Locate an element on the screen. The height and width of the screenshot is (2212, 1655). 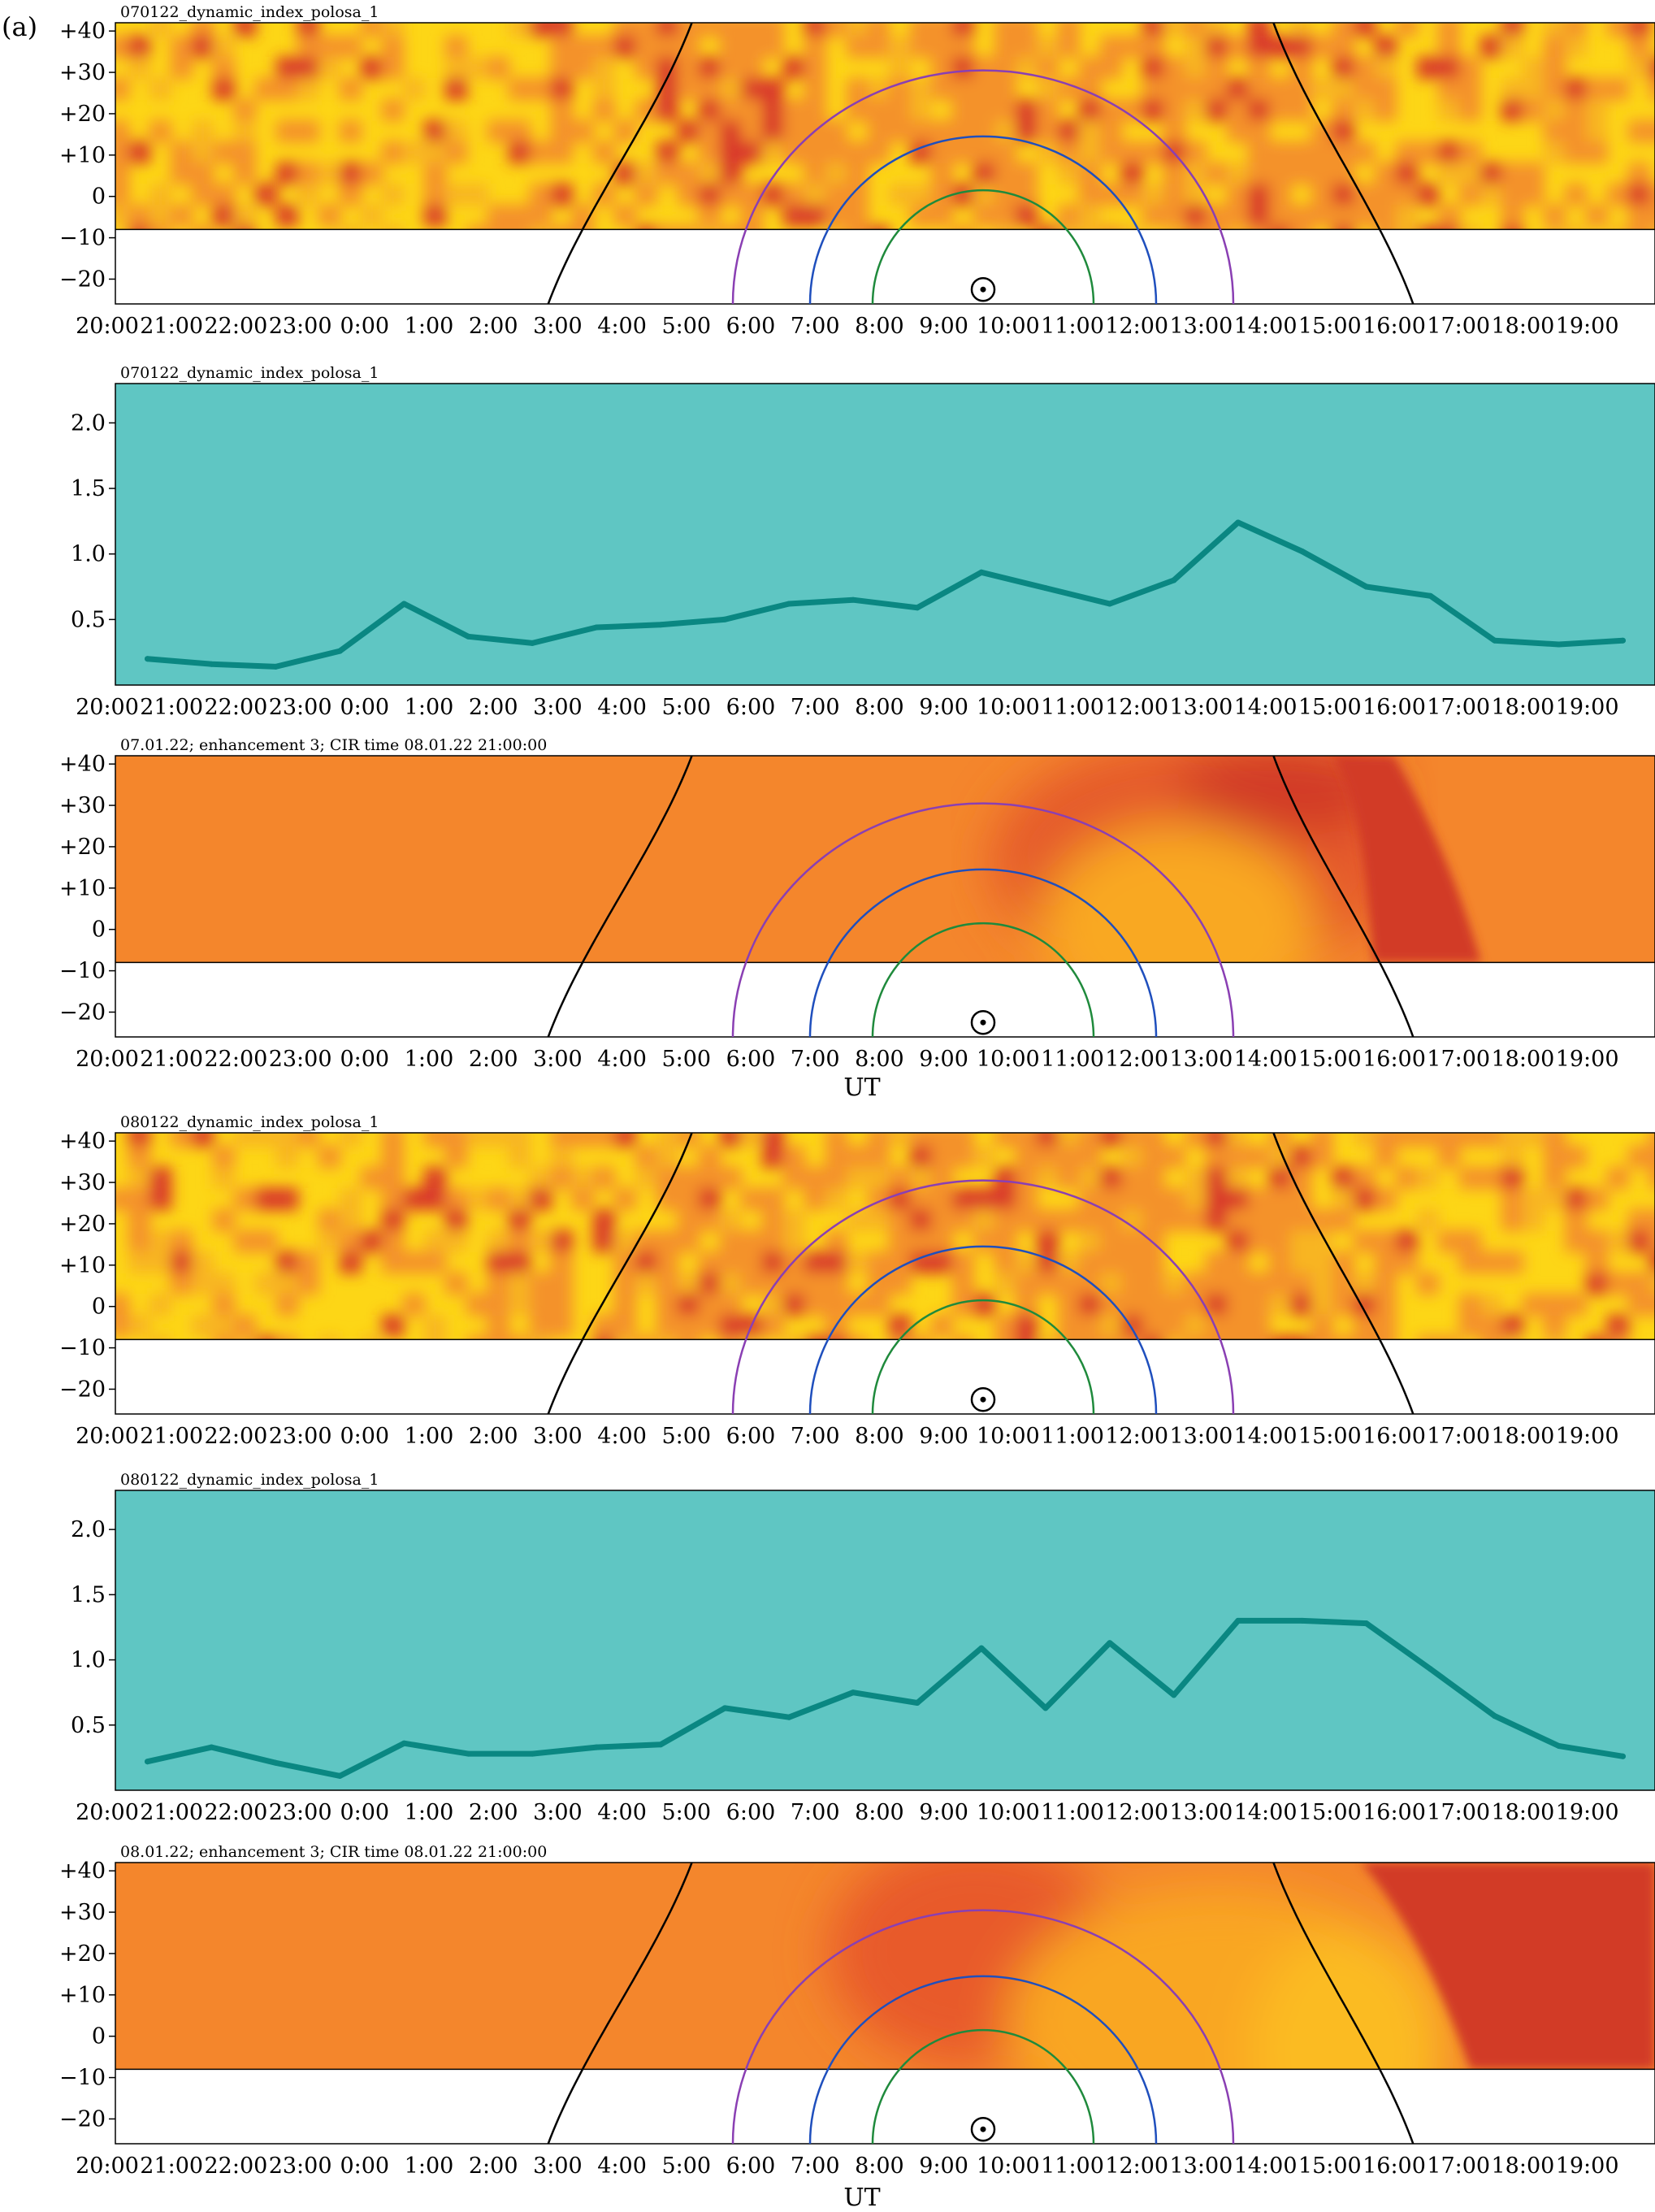
y-tick-label: +10 is located at coordinates (82, 155).